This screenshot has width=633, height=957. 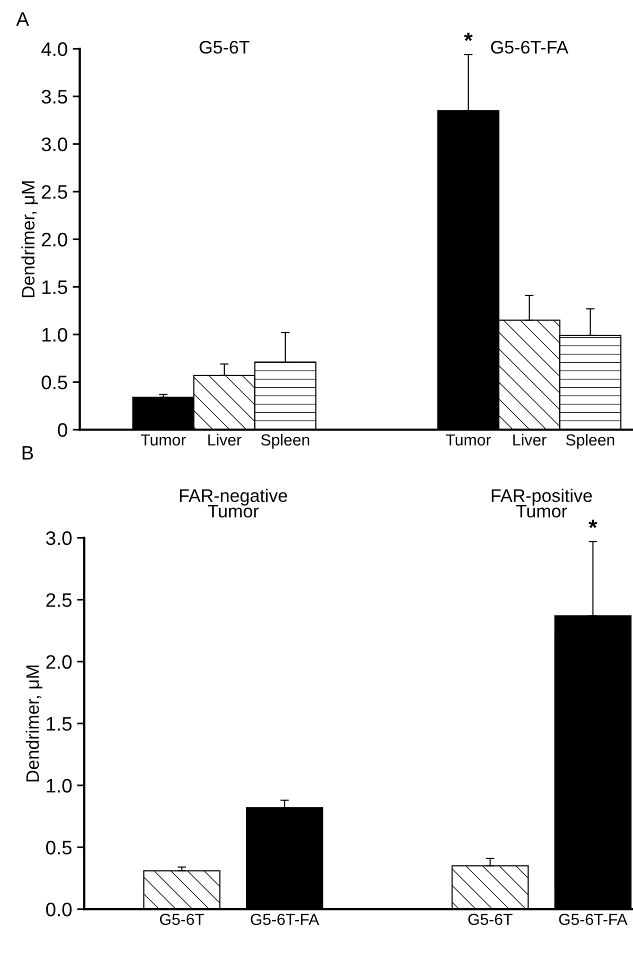 I want to click on text: FAR-negative Tumor, so click(x=234, y=503).